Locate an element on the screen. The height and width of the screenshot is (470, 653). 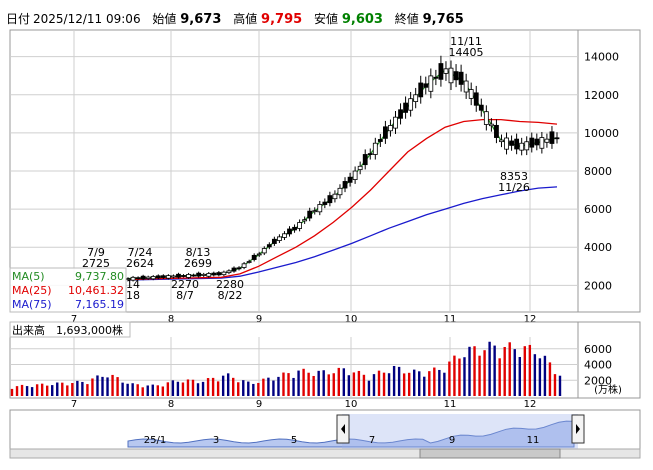
price-month-label: 8 is located at coordinates (171, 319).